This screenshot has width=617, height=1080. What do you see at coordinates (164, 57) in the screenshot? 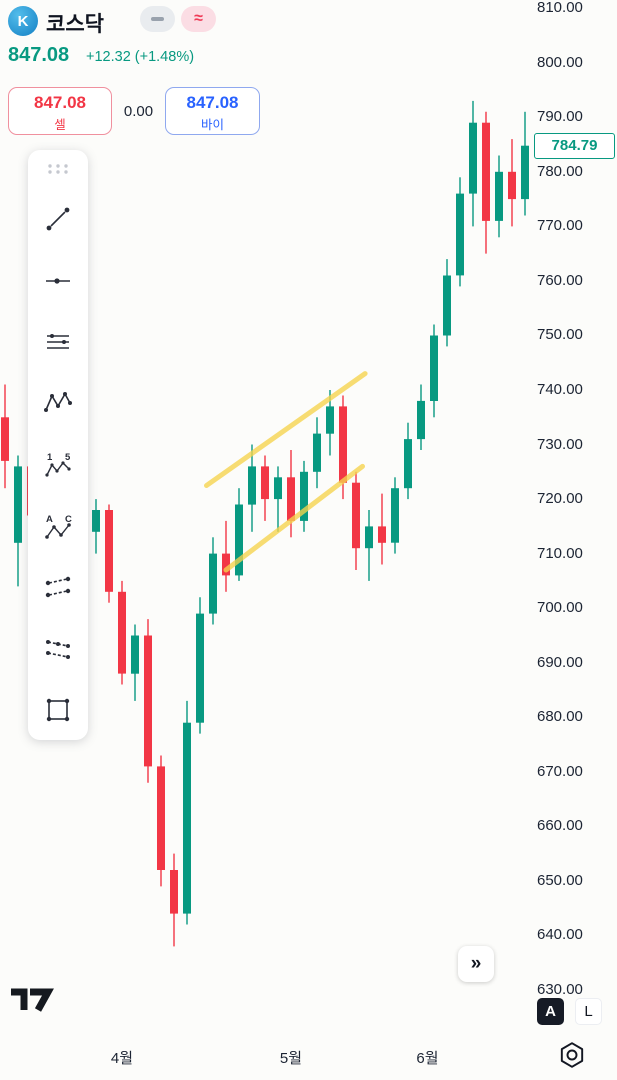
I see `change-percent: (+1.48%)` at bounding box center [164, 57].